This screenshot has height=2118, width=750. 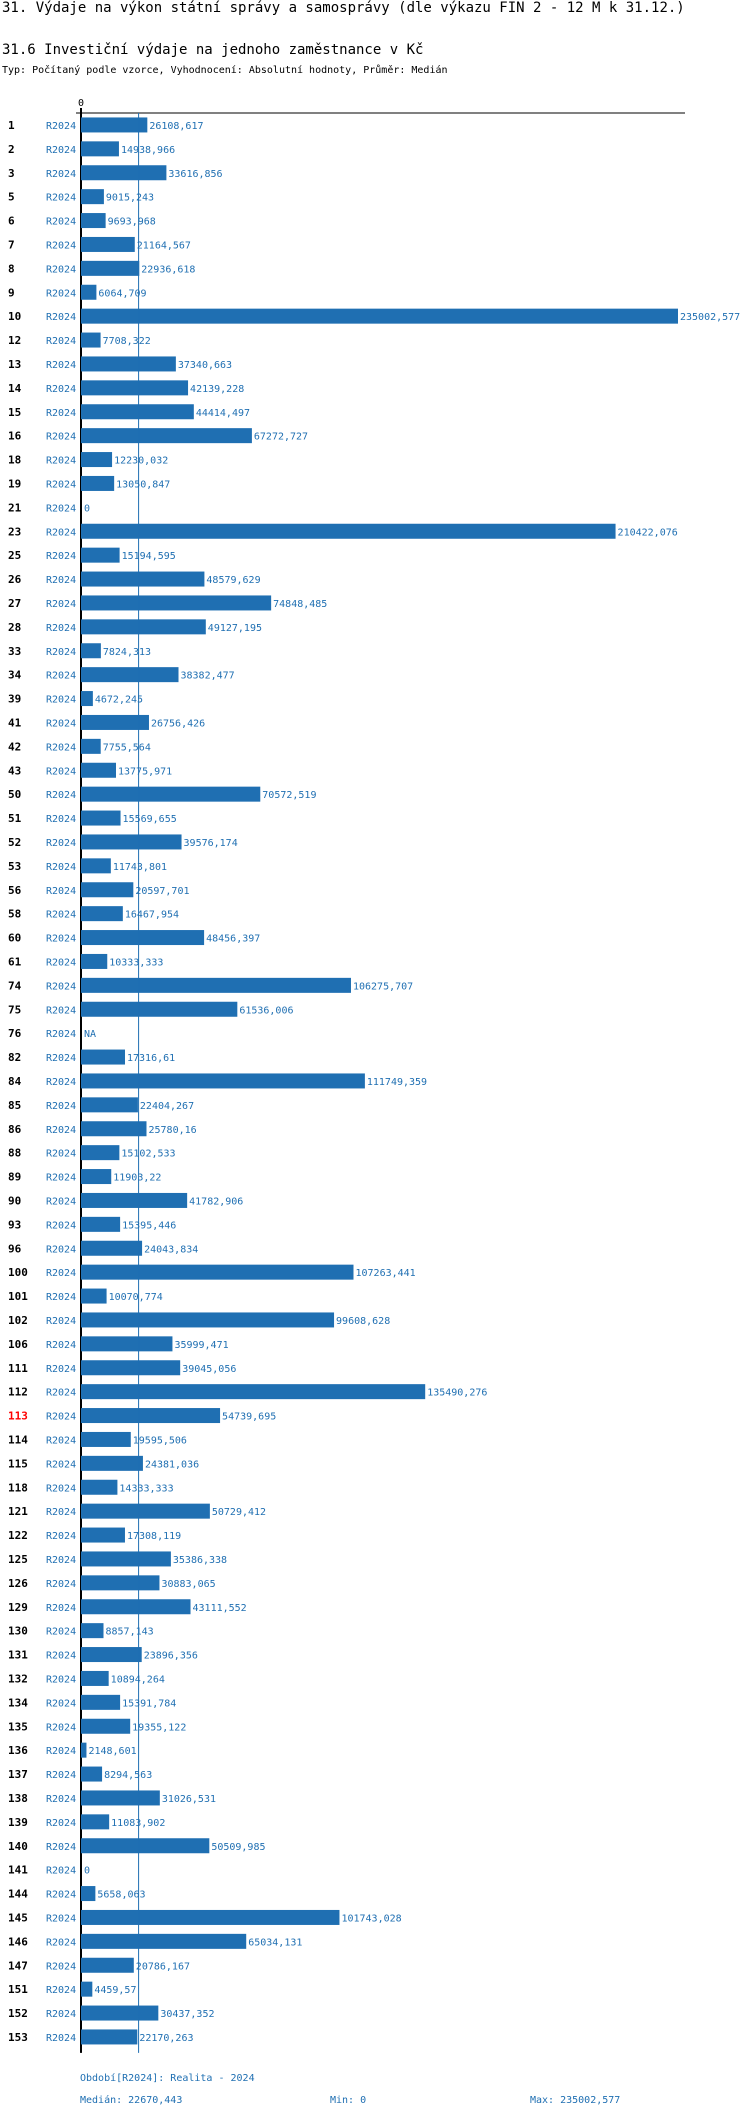 What do you see at coordinates (18, 1511) in the screenshot?
I see `row-id-label: 121` at bounding box center [18, 1511].